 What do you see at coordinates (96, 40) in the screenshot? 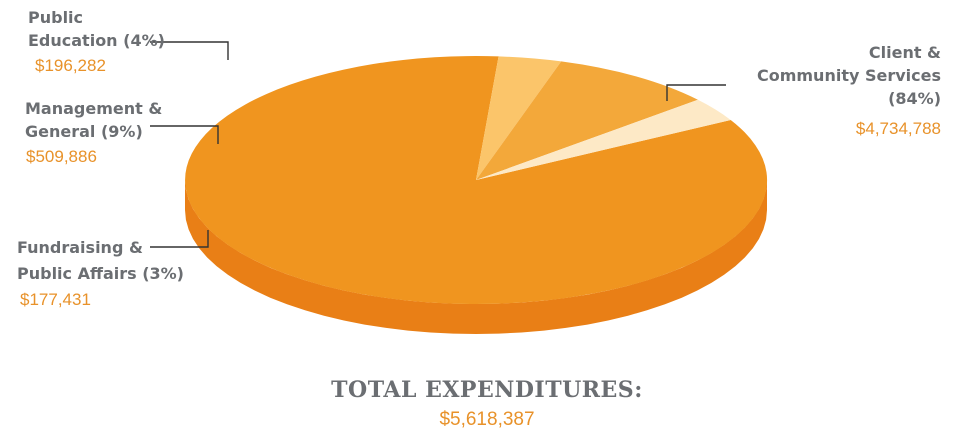
I see `slice-label-public-education-line2: Education (4%)` at bounding box center [96, 40].